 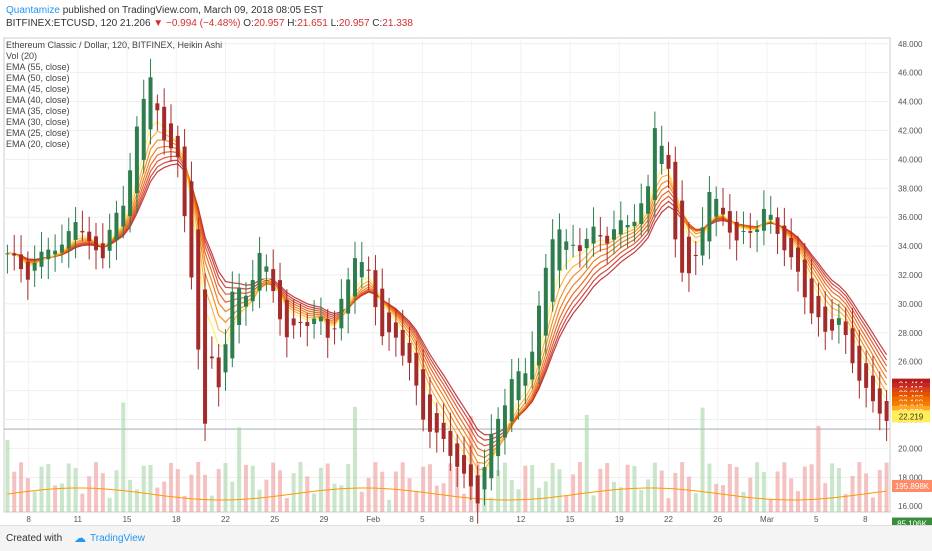 What do you see at coordinates (717, 519) in the screenshot?
I see `x-tick-label: 26` at bounding box center [717, 519].